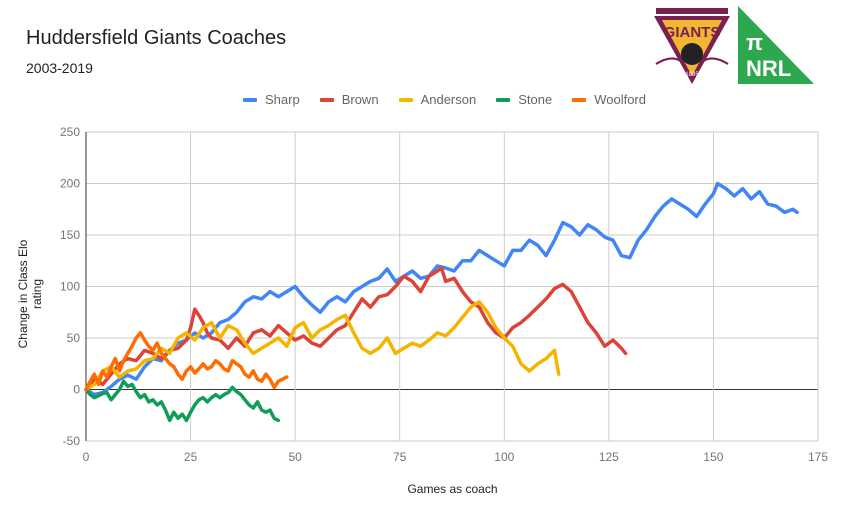 The image size is (845, 522). Describe the element at coordinates (74, 338) in the screenshot. I see `y-tick-label: 50` at that location.